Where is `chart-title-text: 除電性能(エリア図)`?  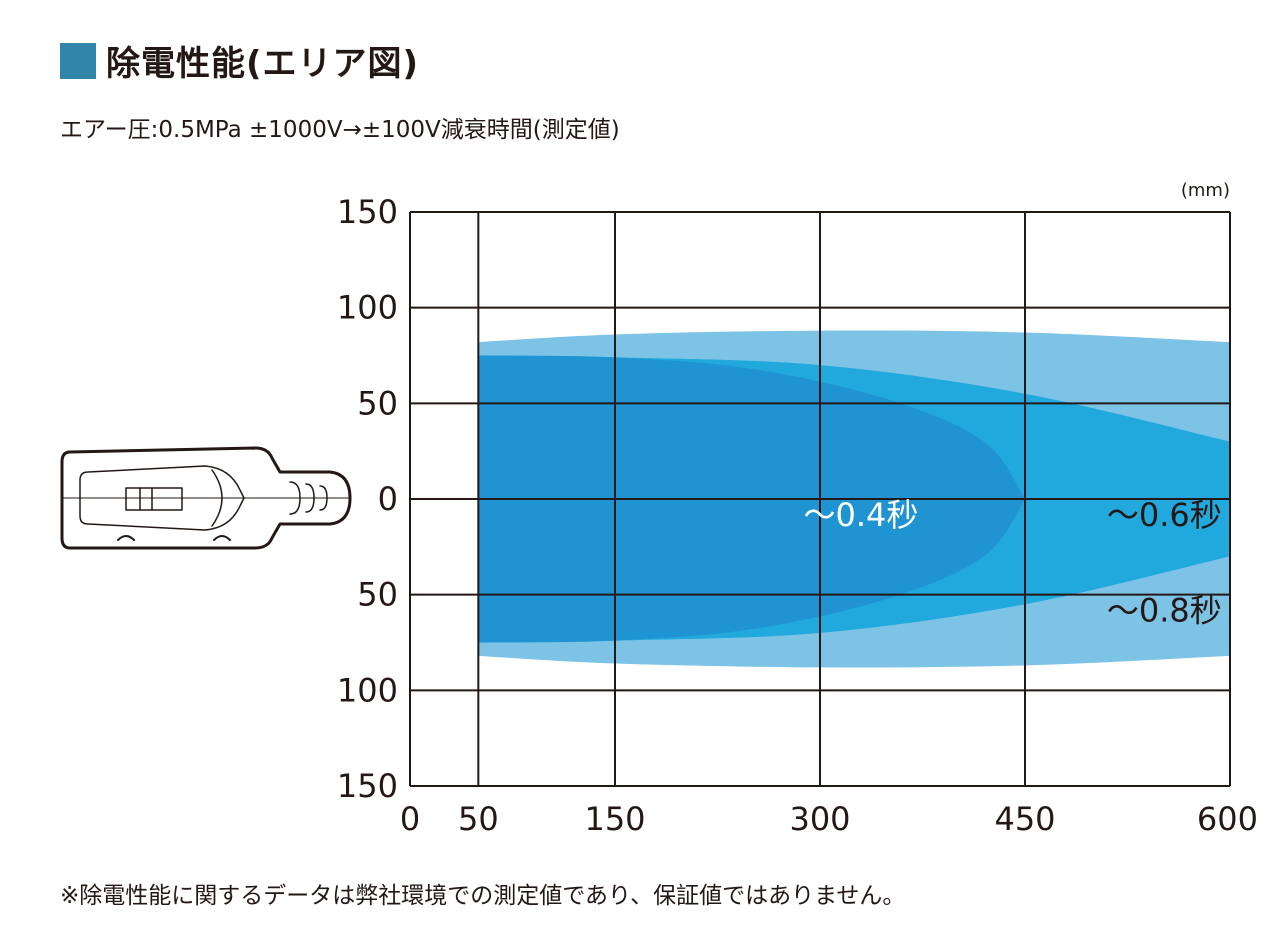
chart-title-text: 除電性能(エリア図) is located at coordinates (263, 64).